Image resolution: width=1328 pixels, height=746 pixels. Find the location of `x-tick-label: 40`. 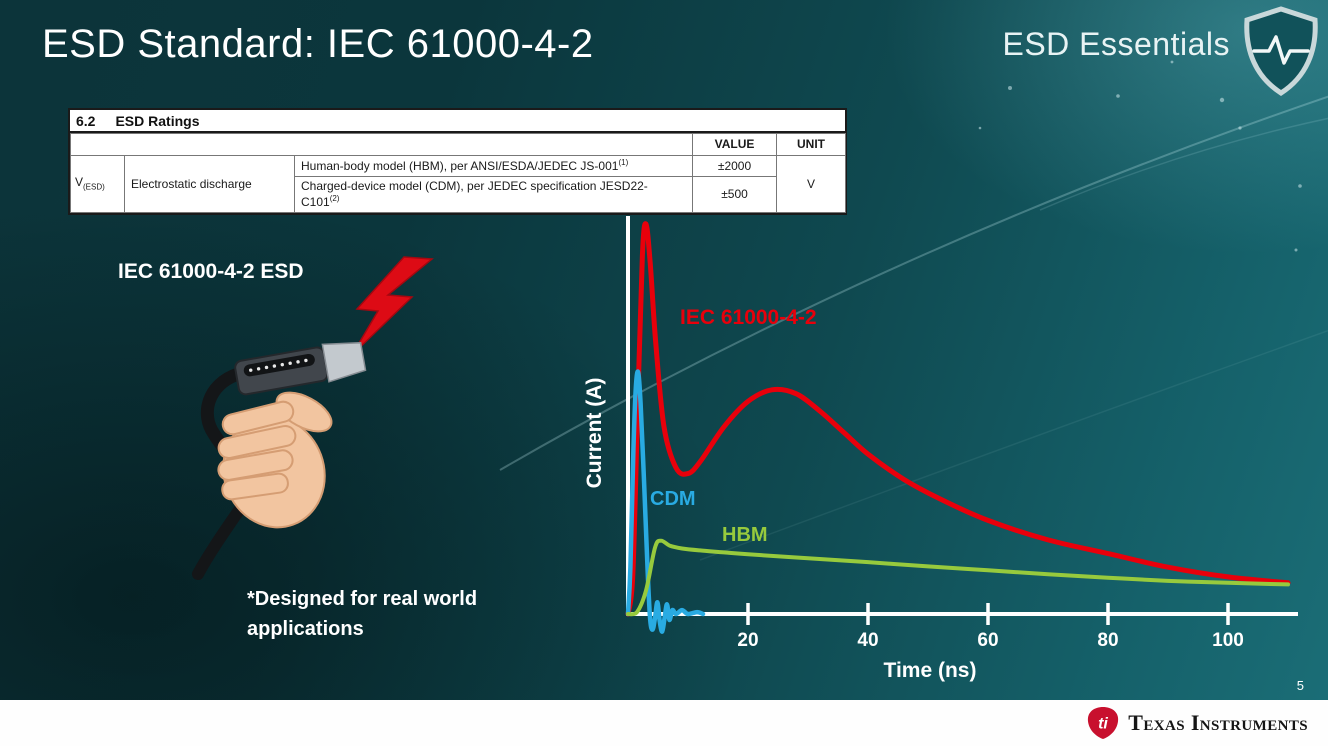

x-tick-label: 40 is located at coordinates (868, 640).